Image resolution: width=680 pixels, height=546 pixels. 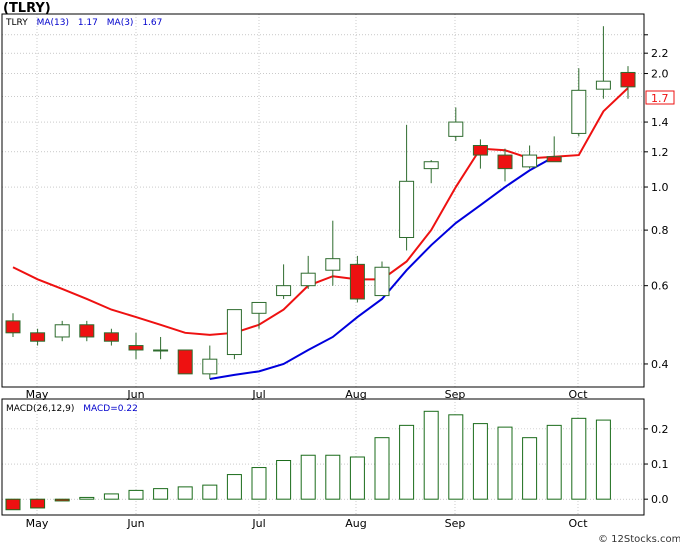 What do you see at coordinates (37, 523) in the screenshot?
I see `macd-x-label: May` at bounding box center [37, 523].